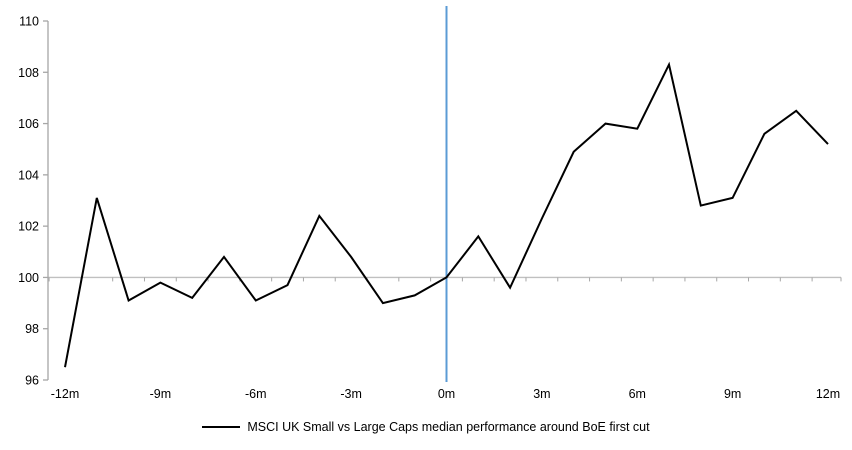  What do you see at coordinates (32, 381) in the screenshot?
I see `y-tick-label: 96` at bounding box center [32, 381].